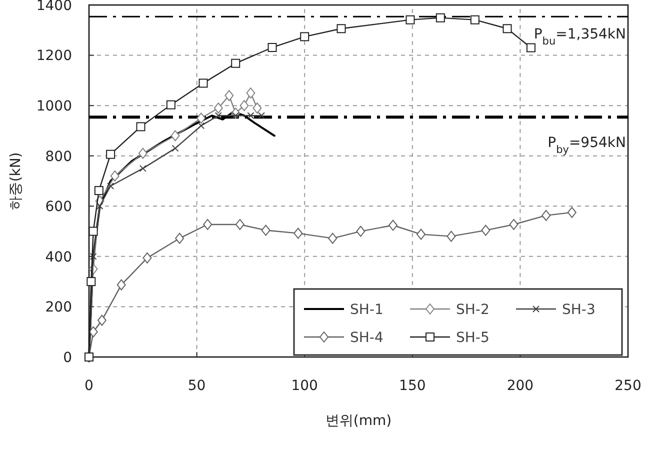  I want to click on x-tick-label: 150, so click(412, 386).